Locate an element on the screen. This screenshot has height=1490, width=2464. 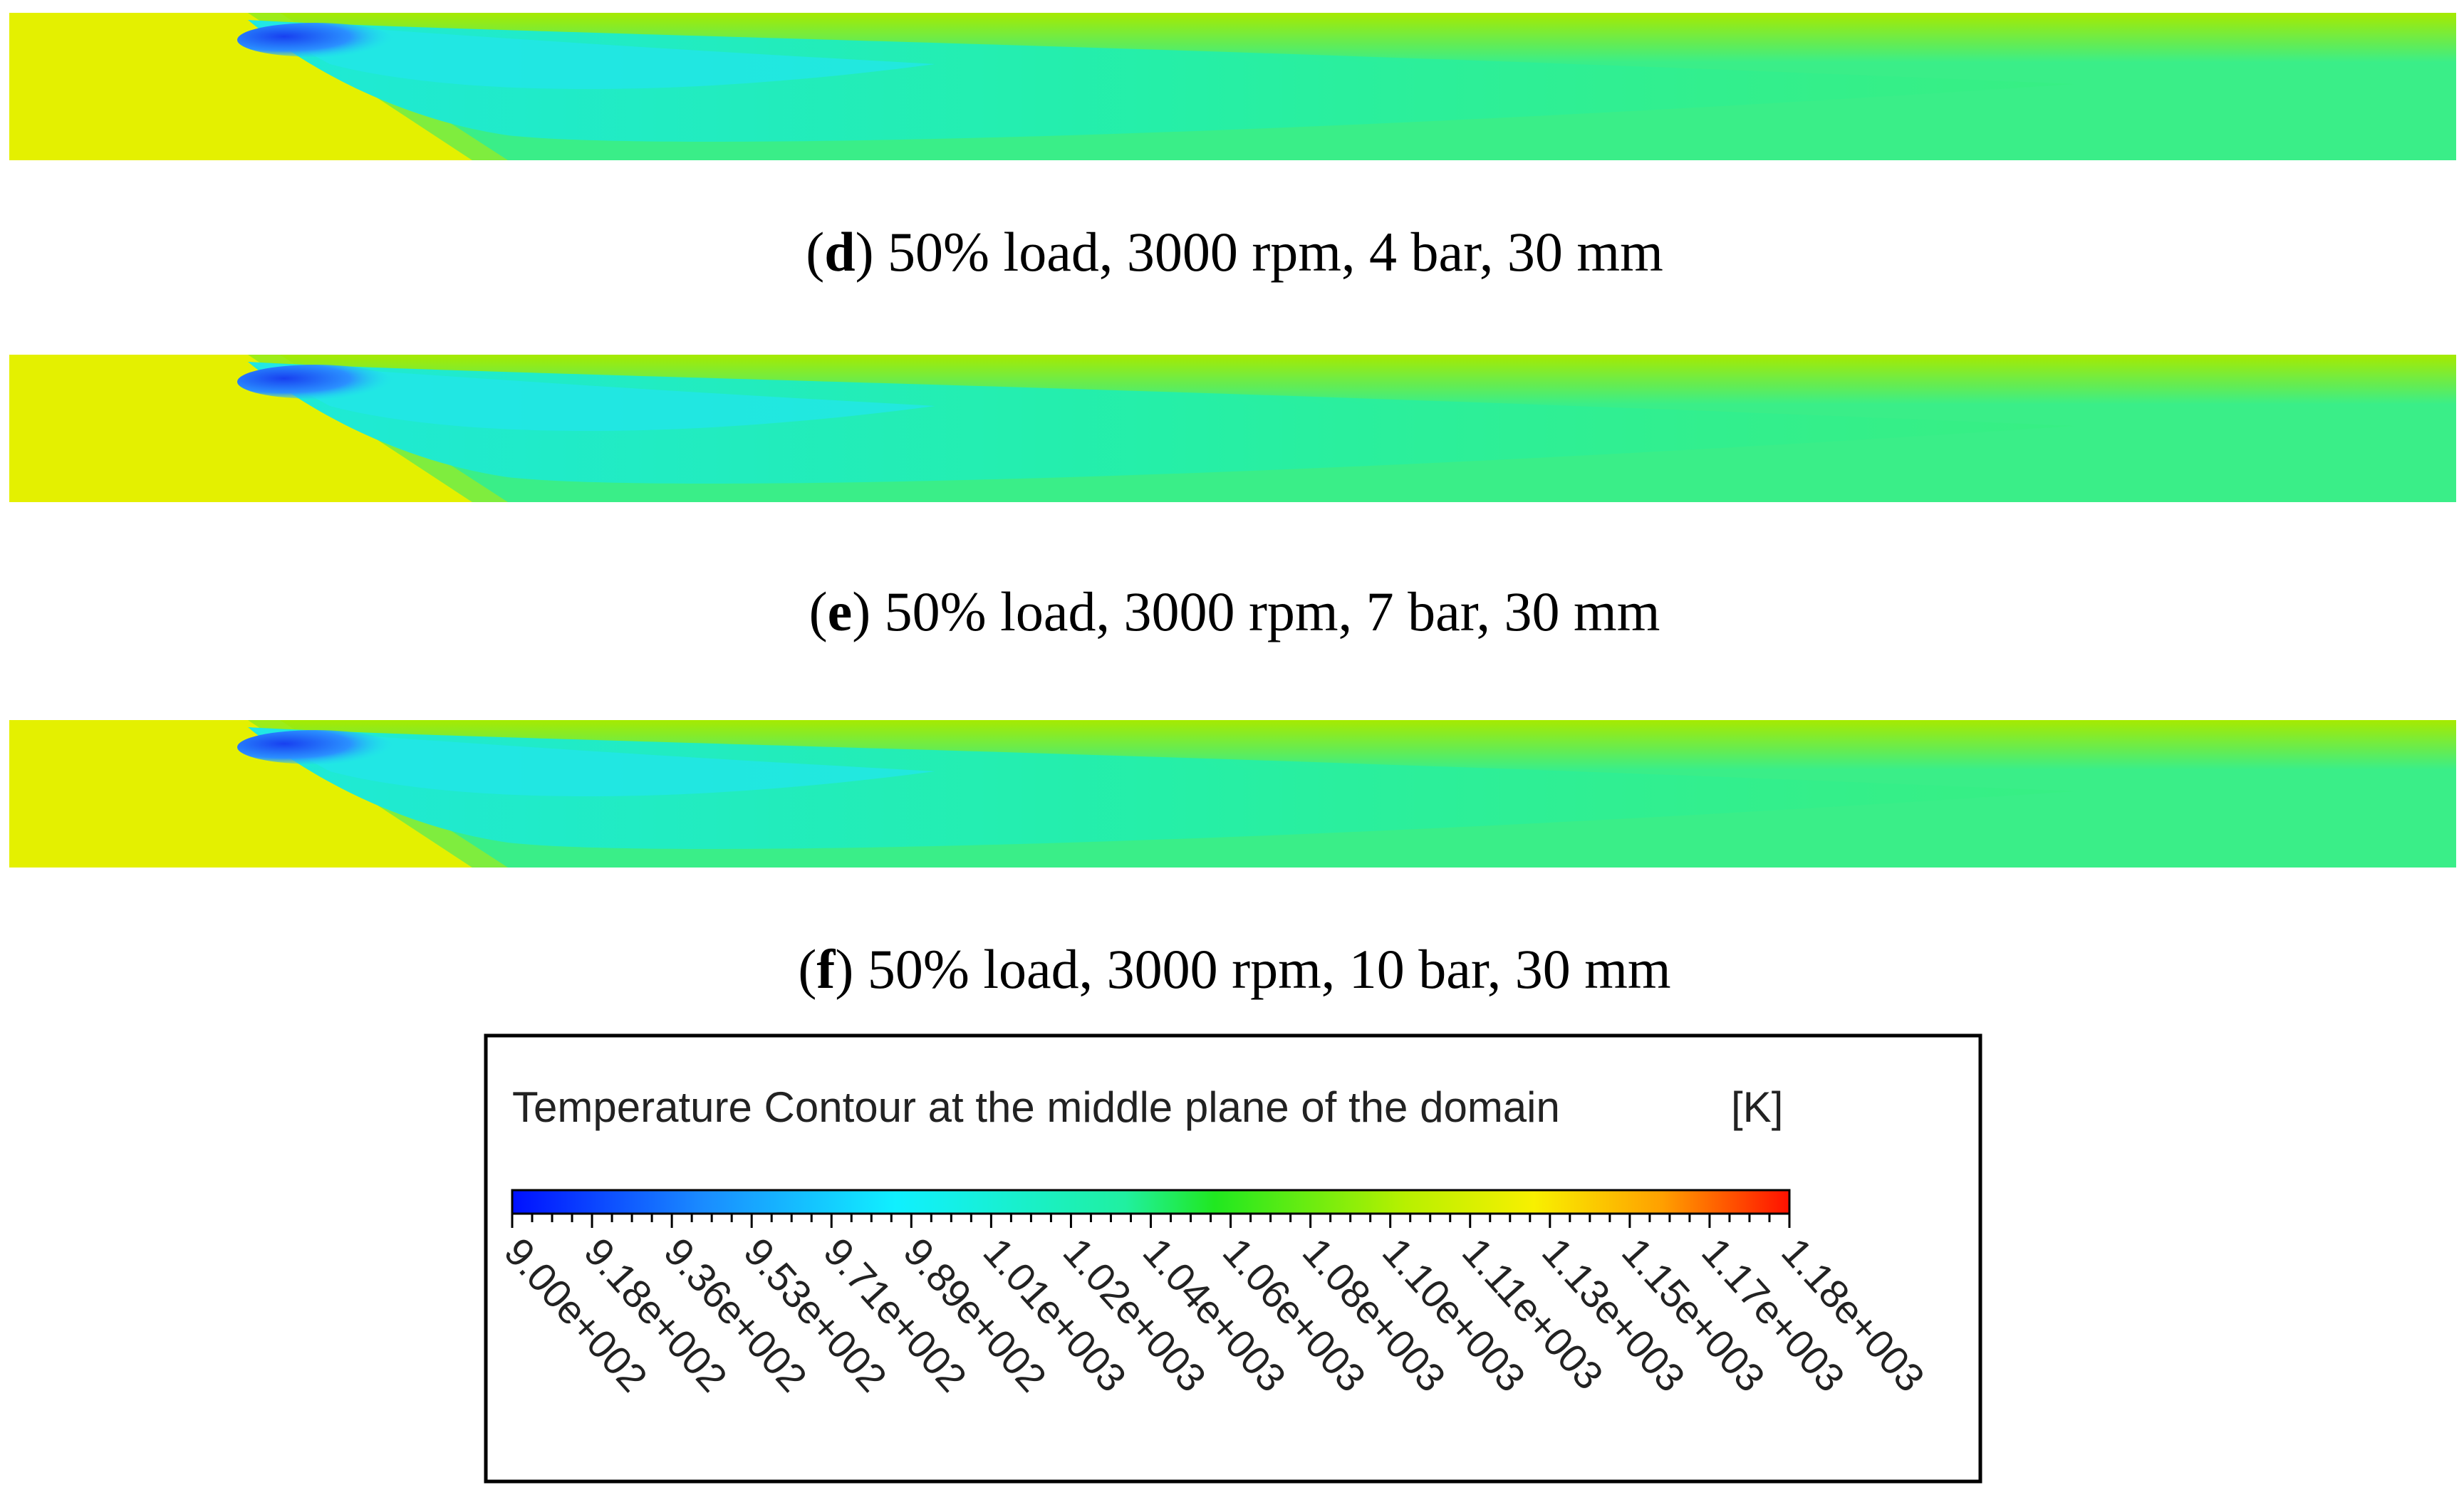
caption: (d) 50% load, 3000 rpm, 4 bar, 30 mm is located at coordinates (1234, 252).